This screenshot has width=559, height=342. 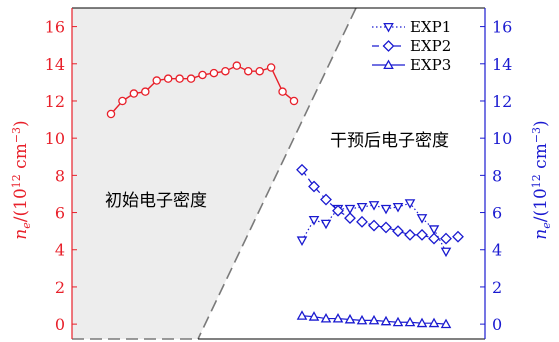 What do you see at coordinates (21, 123) in the screenshot?
I see `left-axis-title-close: )` at bounding box center [21, 123].